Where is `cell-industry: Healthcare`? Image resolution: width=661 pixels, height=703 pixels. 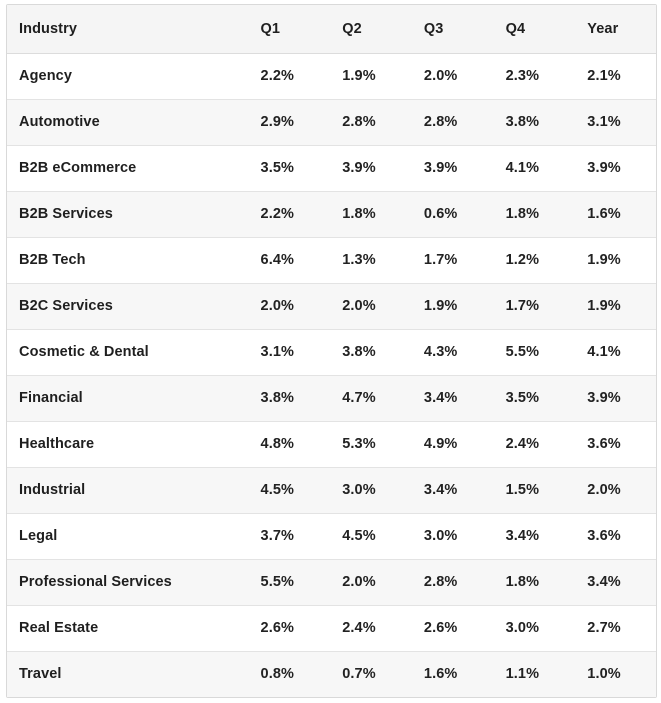 cell-industry: Healthcare is located at coordinates (57, 444).